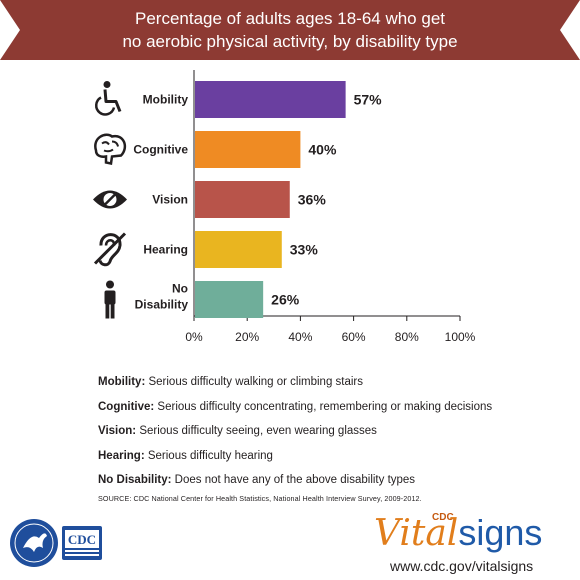  What do you see at coordinates (322, 150) in the screenshot?
I see `data-label: 40%` at bounding box center [322, 150].